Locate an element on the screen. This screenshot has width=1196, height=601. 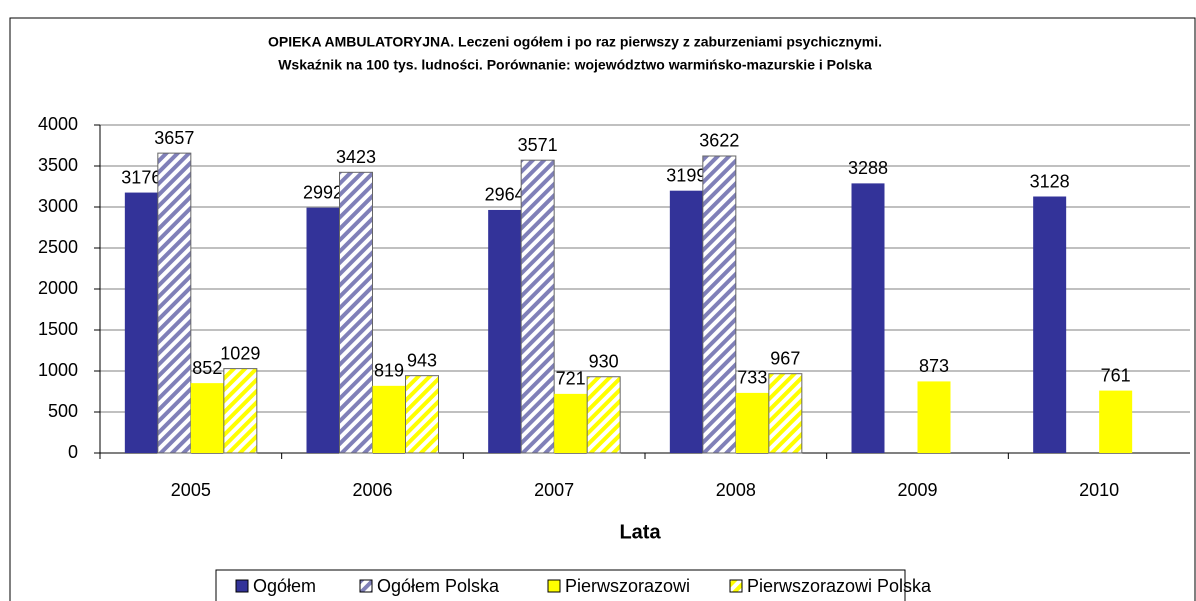
x-tick-label: 2007 is located at coordinates (554, 490).